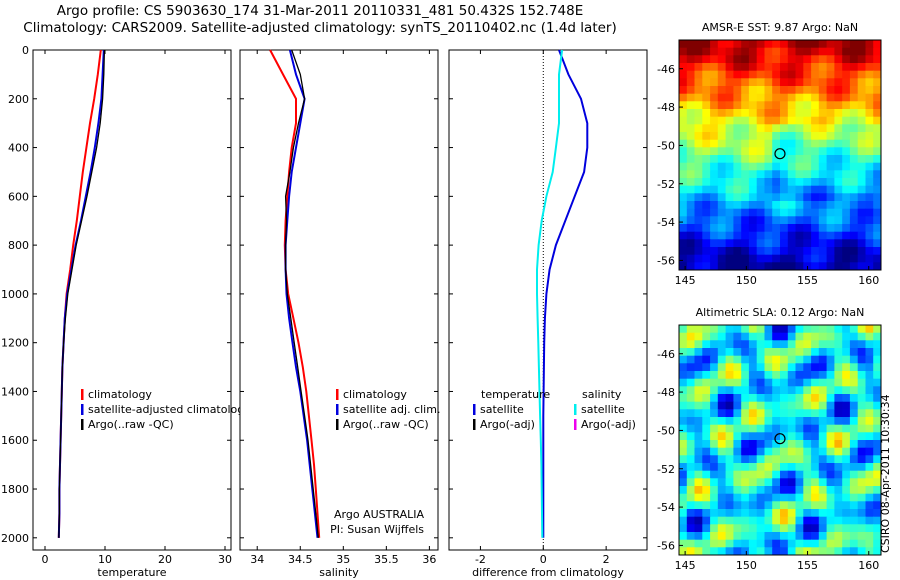  Describe the element at coordinates (82, 293) in the screenshot. I see `series-black-line` at that location.